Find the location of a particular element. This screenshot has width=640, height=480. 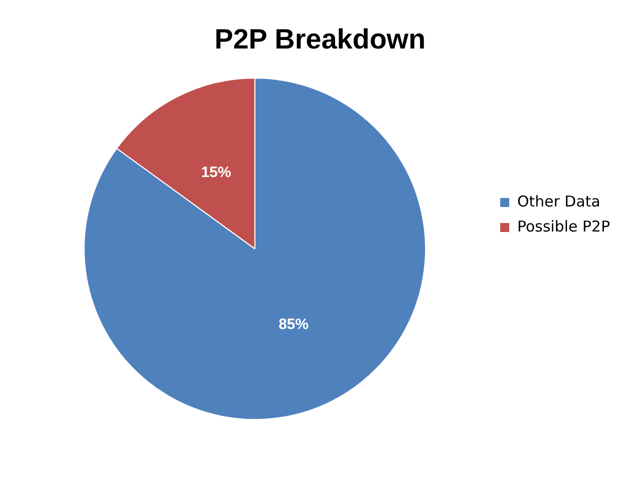

legend-label: Possible P2P is located at coordinates (563, 226).